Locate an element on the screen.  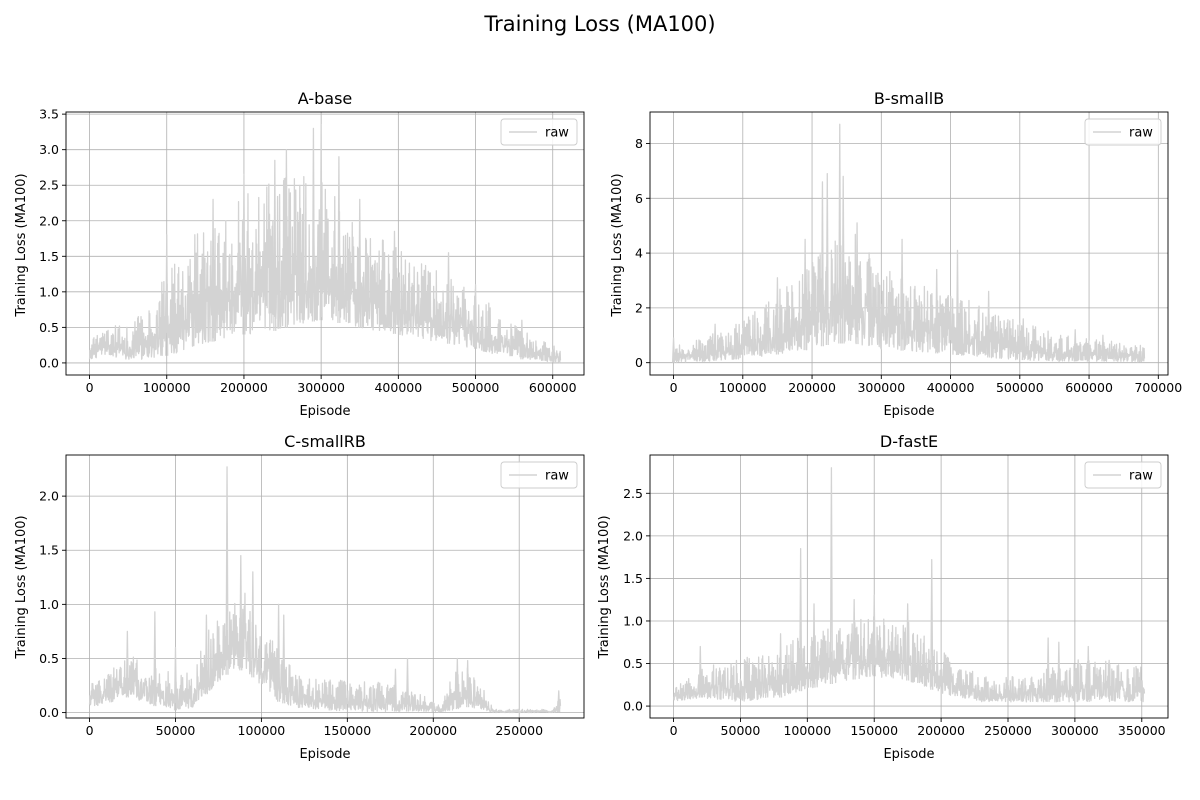
y-tick-label-d-1: 0.5 is located at coordinates (633, 663).